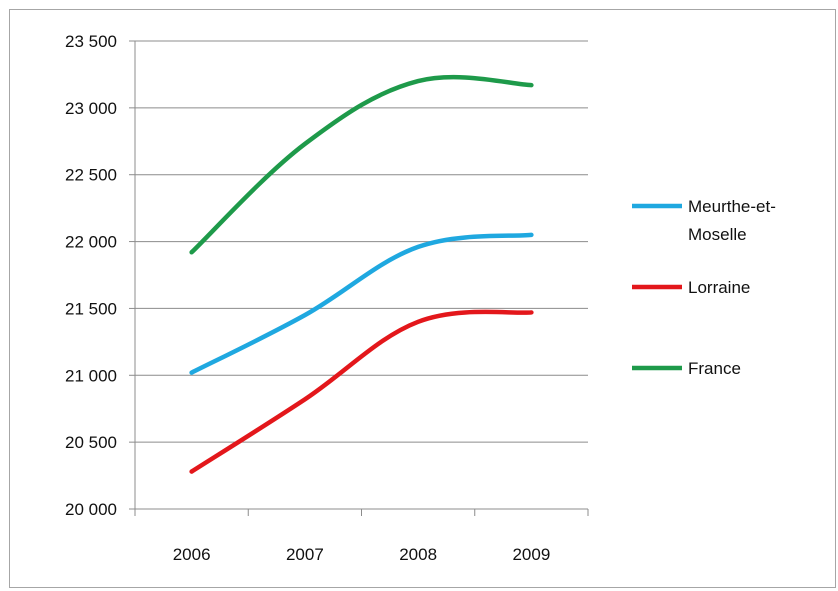 The image size is (838, 591). Describe the element at coordinates (732, 220) in the screenshot. I see `legend-label: Meurthe-et- Moselle` at that location.